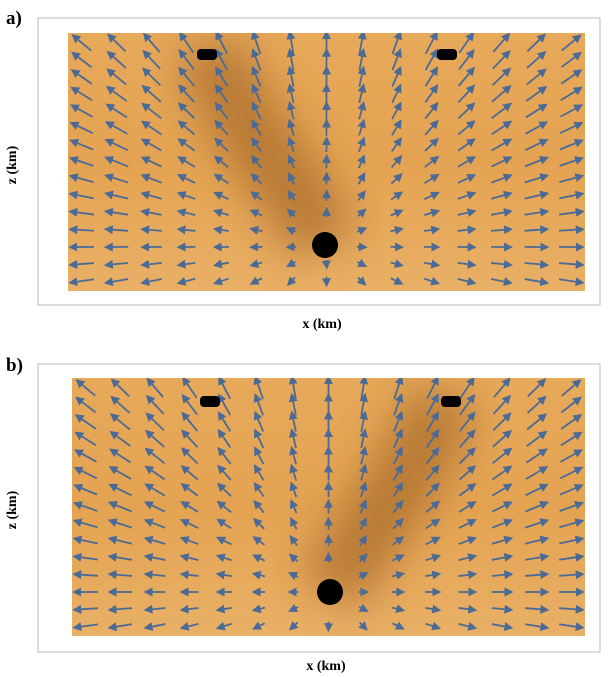  Describe the element at coordinates (326, 666) in the screenshot. I see `x-axis-label: x (km)` at that location.